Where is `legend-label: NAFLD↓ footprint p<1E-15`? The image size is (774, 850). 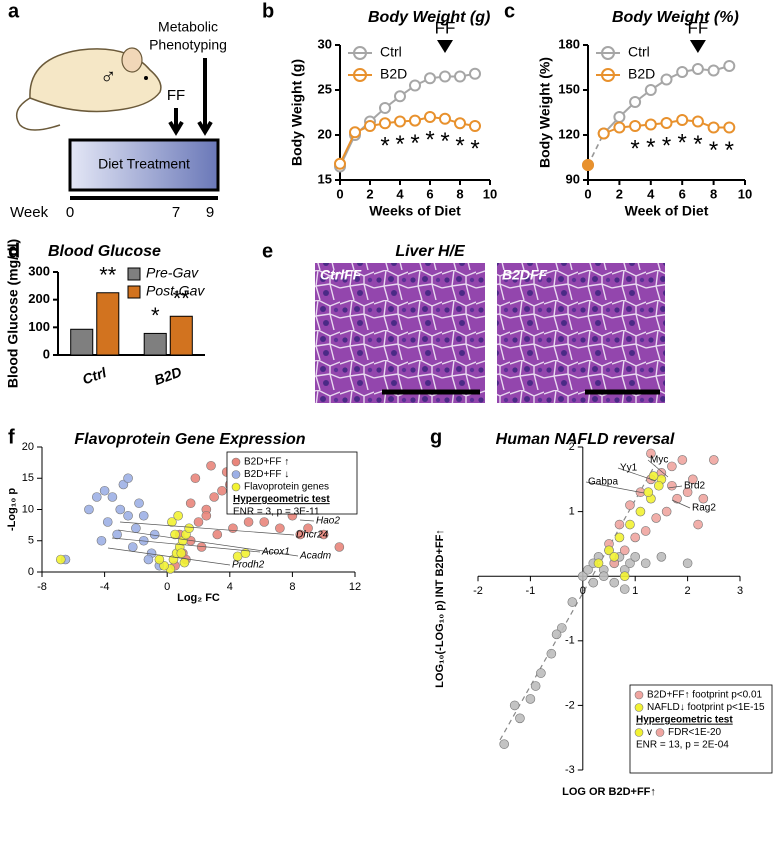
legend-label: NAFLD↓ footprint p<1E-15 is located at coordinates (706, 707).